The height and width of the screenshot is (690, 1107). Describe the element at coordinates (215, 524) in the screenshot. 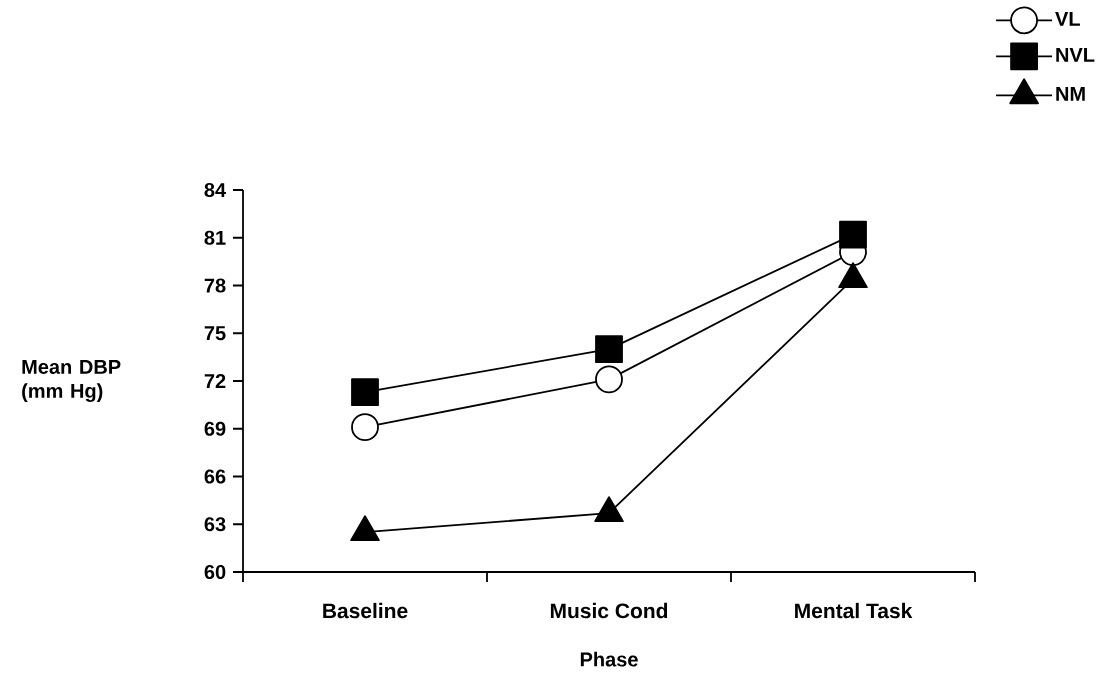

I see `y-tick-label: 63` at that location.